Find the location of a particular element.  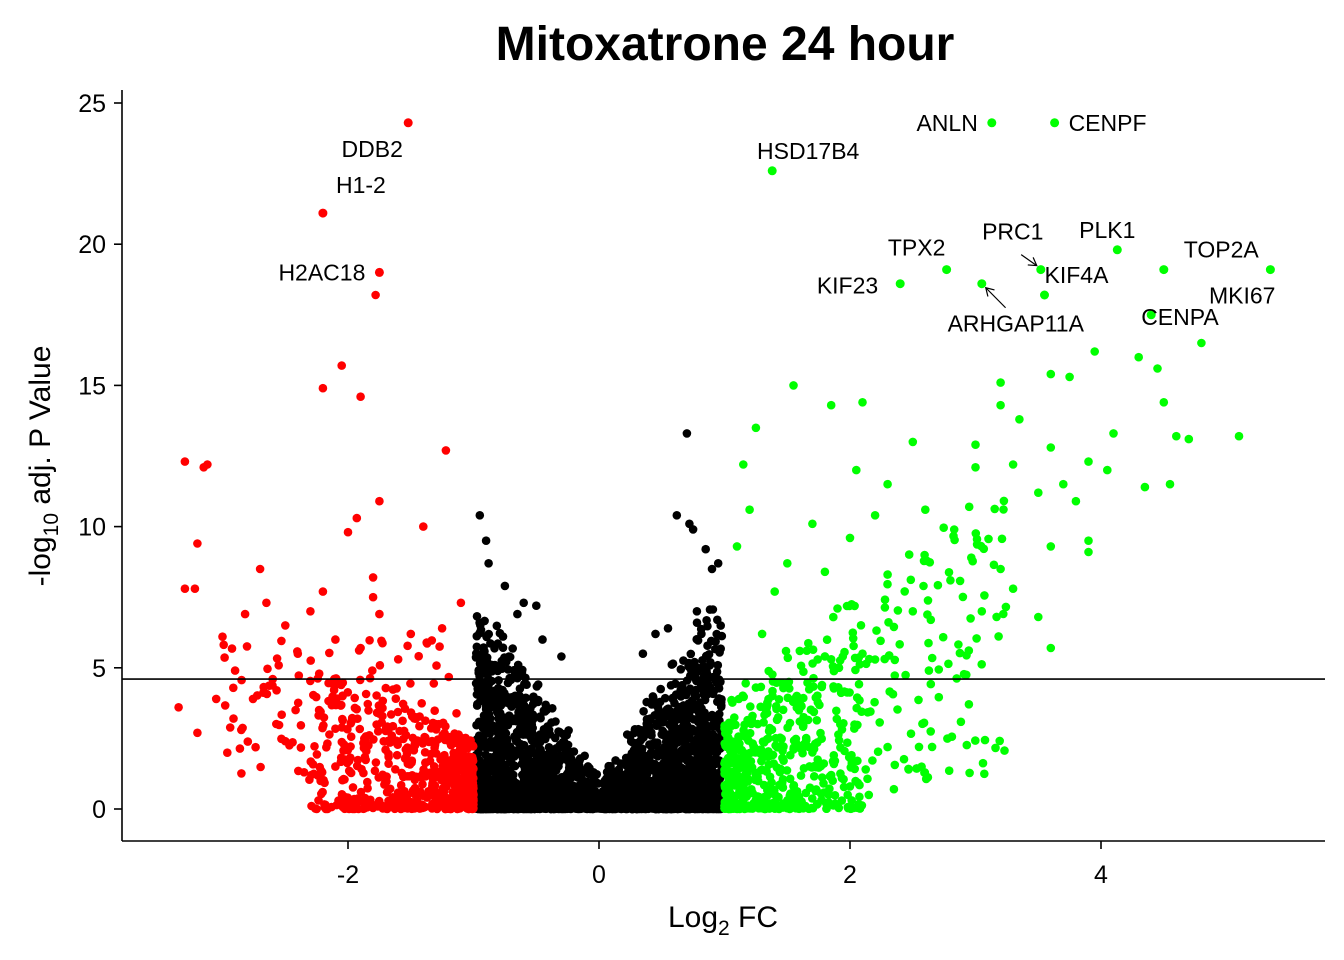

gene-label-cenpf: CENPF is located at coordinates (1108, 123).